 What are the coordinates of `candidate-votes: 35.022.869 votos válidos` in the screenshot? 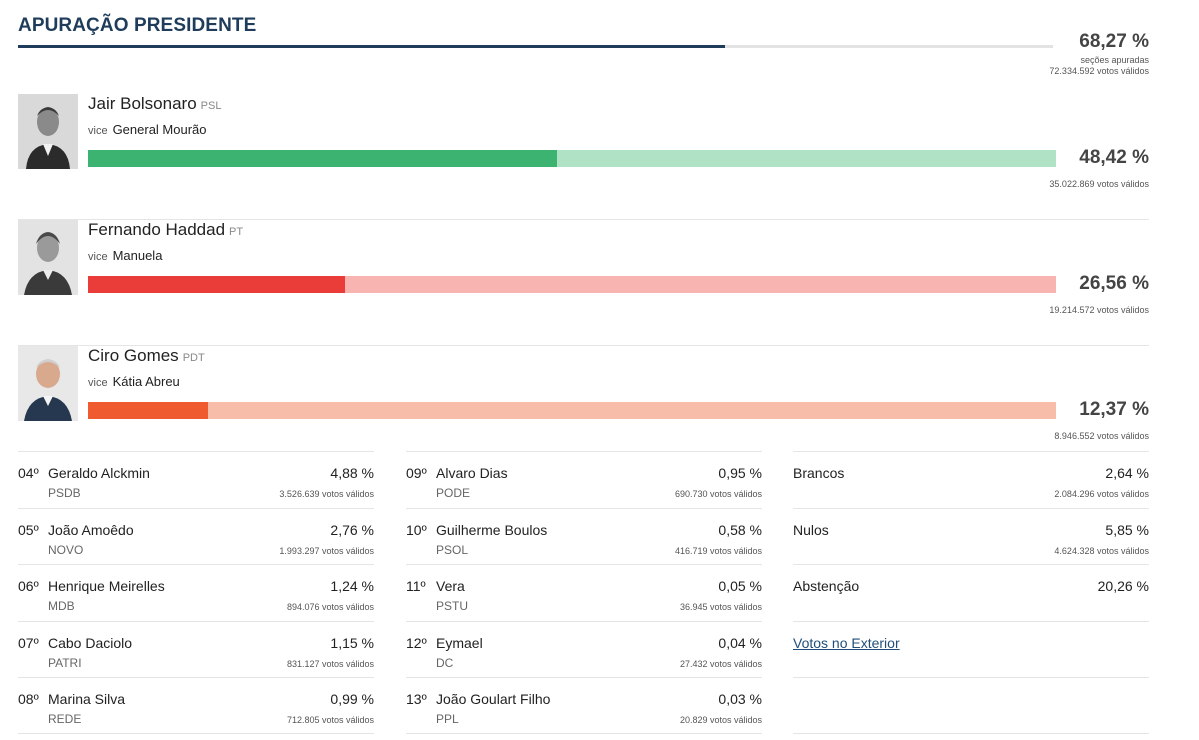 It's located at (1099, 184).